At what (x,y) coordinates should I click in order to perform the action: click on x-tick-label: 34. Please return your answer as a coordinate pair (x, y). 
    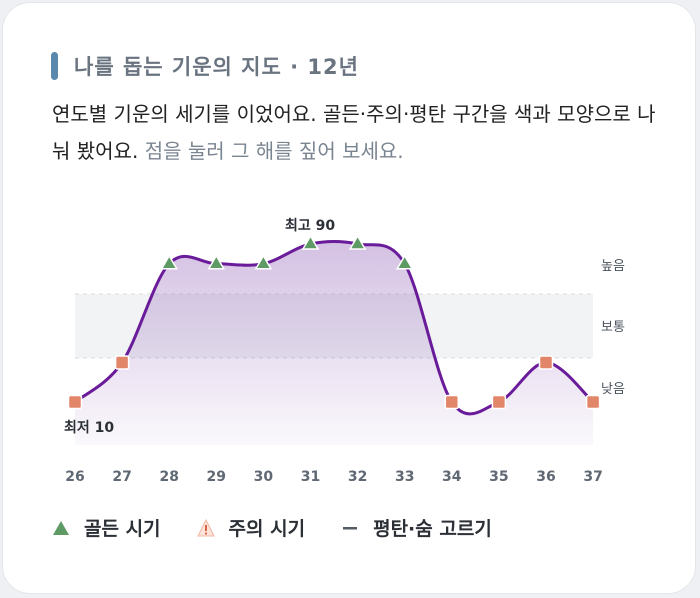
    Looking at the image, I should click on (452, 477).